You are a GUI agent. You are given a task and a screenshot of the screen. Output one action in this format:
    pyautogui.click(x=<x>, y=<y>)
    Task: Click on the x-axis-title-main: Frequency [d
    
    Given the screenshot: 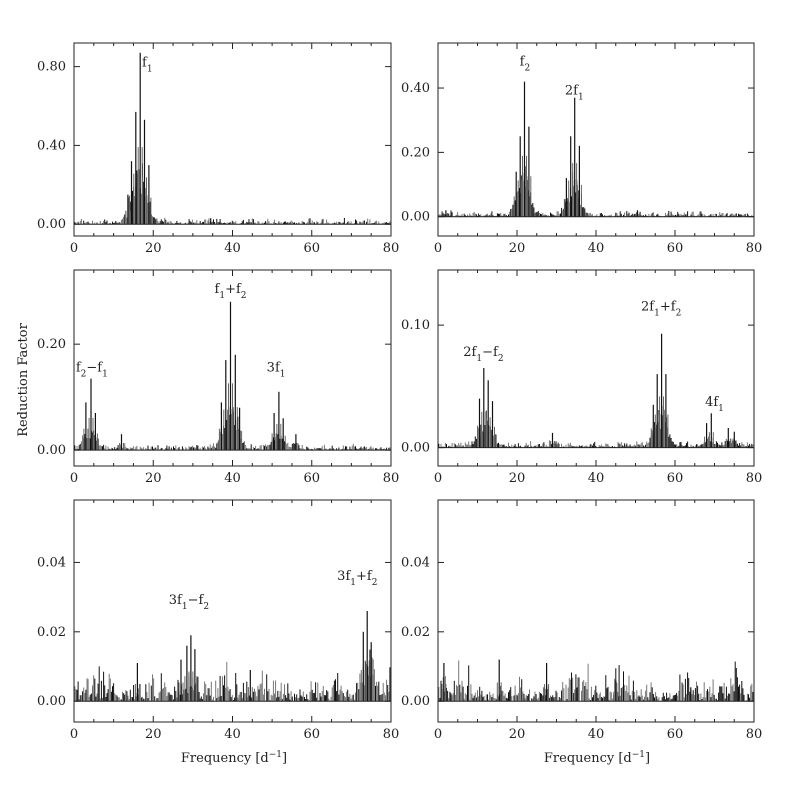 What is the action you would take?
    pyautogui.click(x=225, y=758)
    